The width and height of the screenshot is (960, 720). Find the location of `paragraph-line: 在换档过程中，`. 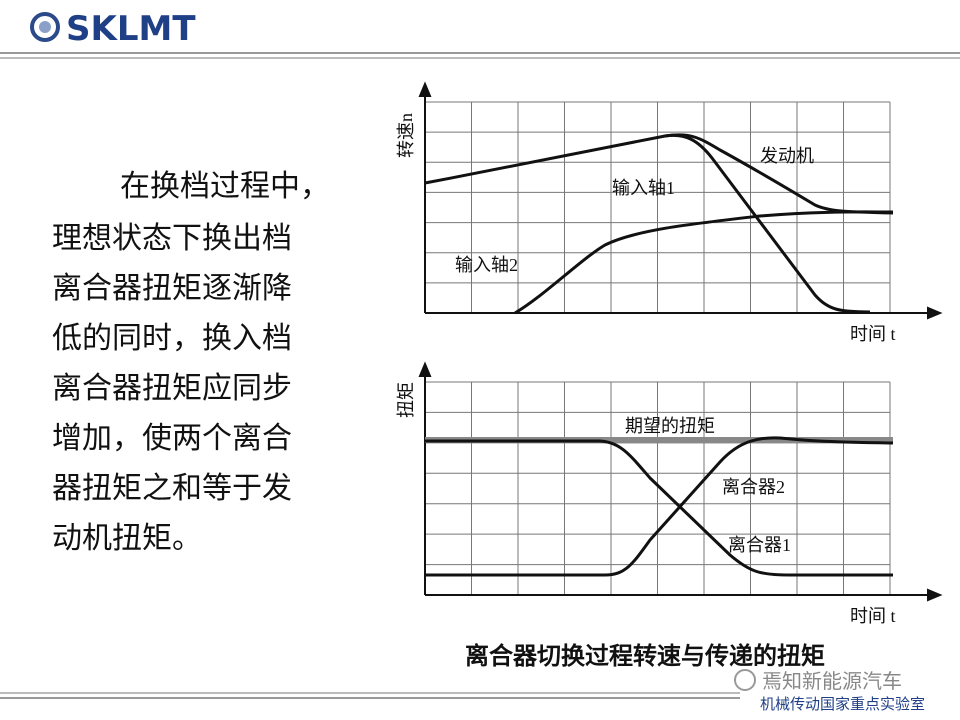

paragraph-line: 在换档过程中， is located at coordinates (225, 186).